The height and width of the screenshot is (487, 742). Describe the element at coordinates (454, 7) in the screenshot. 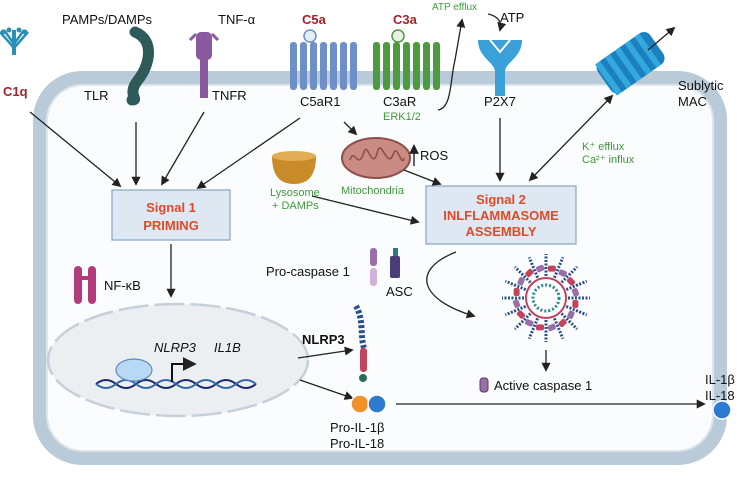

I see `atp-efflux-label: ATP efflux` at that location.